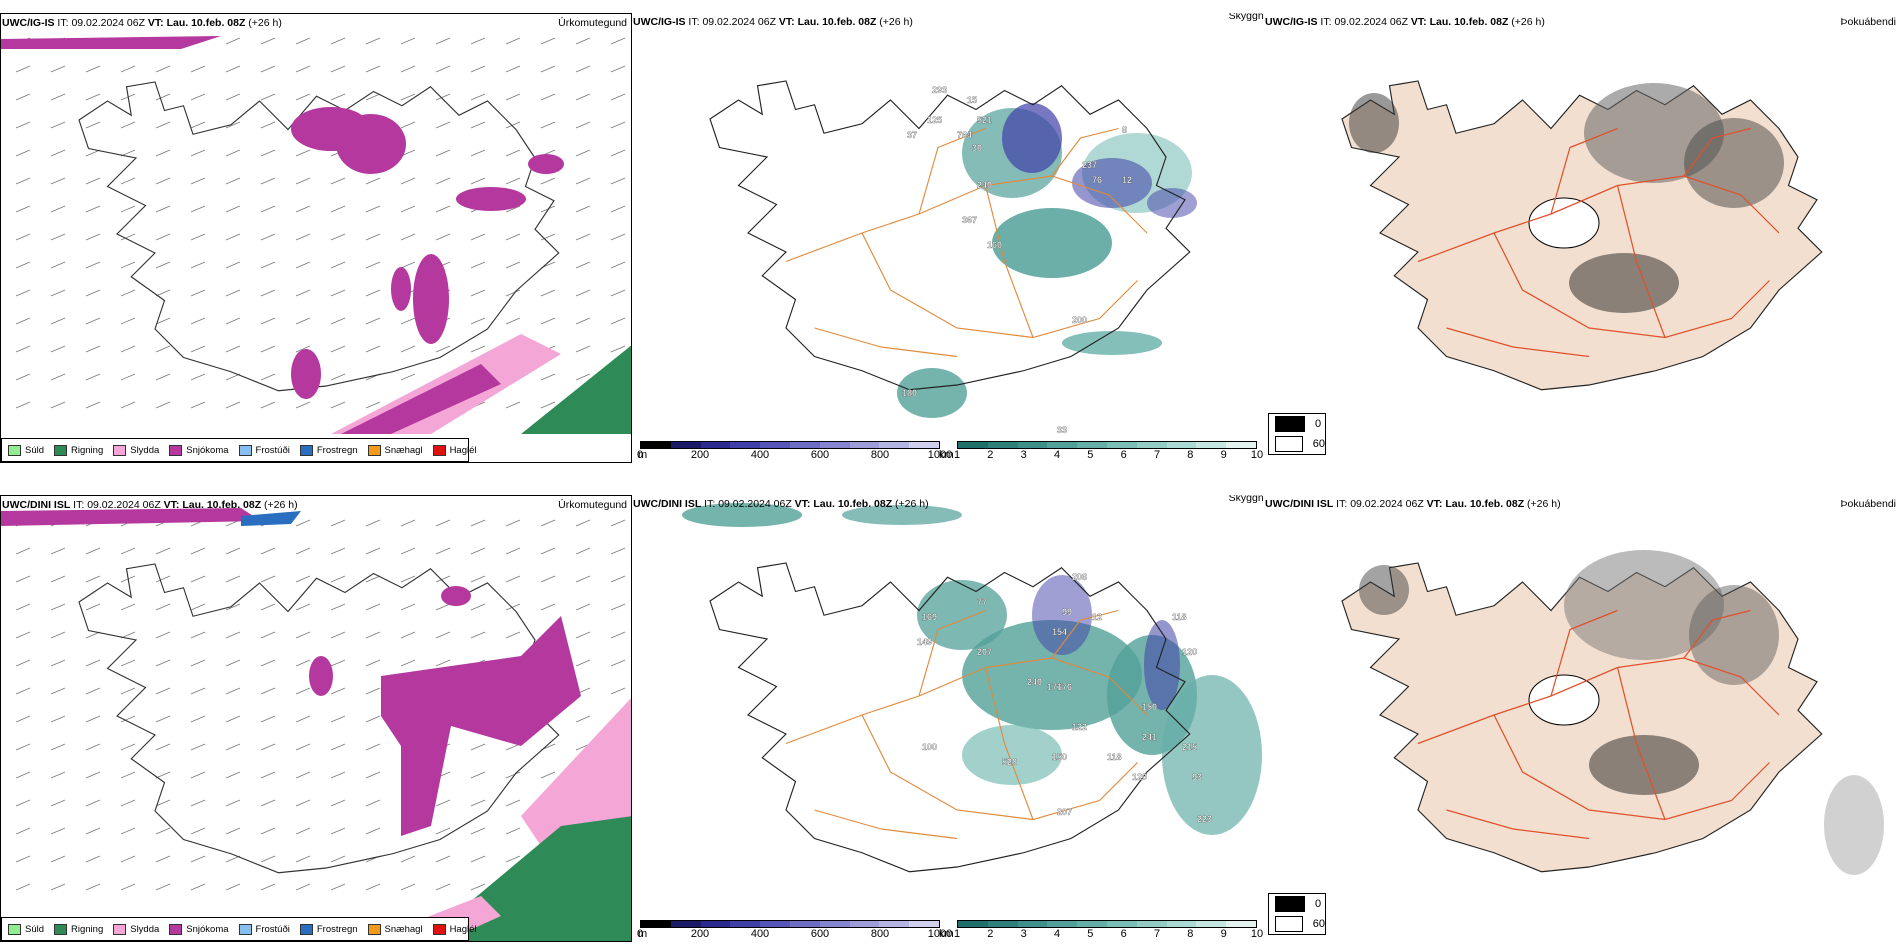 The image size is (1900, 950). Describe the element at coordinates (454, 929) in the screenshot. I see `legend-item: Haglél` at that location.